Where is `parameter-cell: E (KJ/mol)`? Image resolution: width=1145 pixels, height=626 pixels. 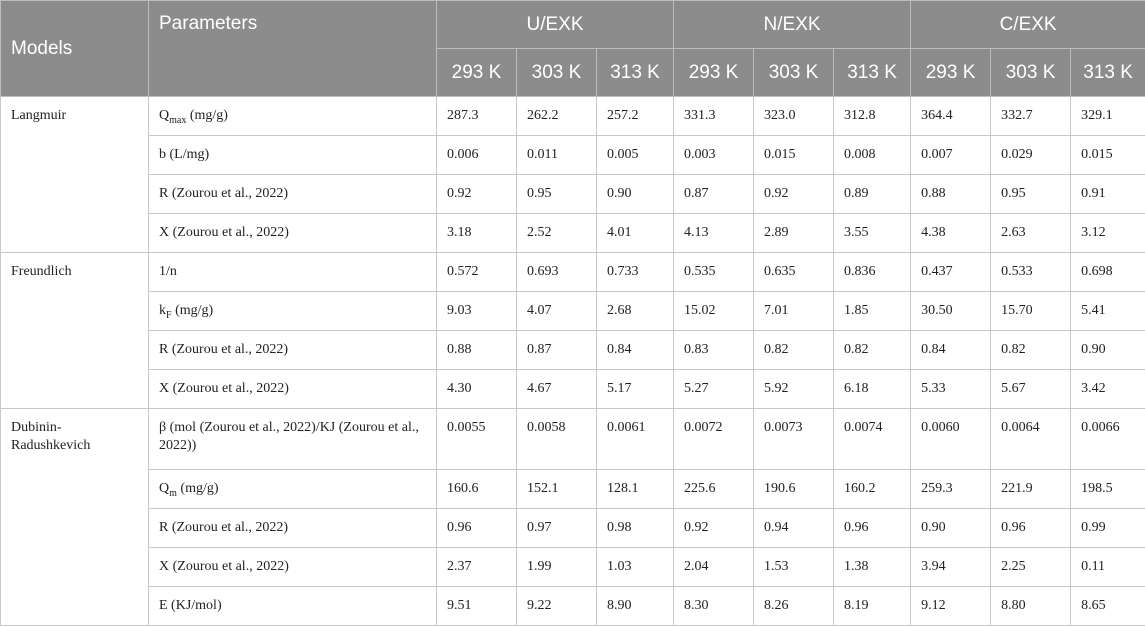 parameter-cell: E (KJ/mol) is located at coordinates (293, 606).